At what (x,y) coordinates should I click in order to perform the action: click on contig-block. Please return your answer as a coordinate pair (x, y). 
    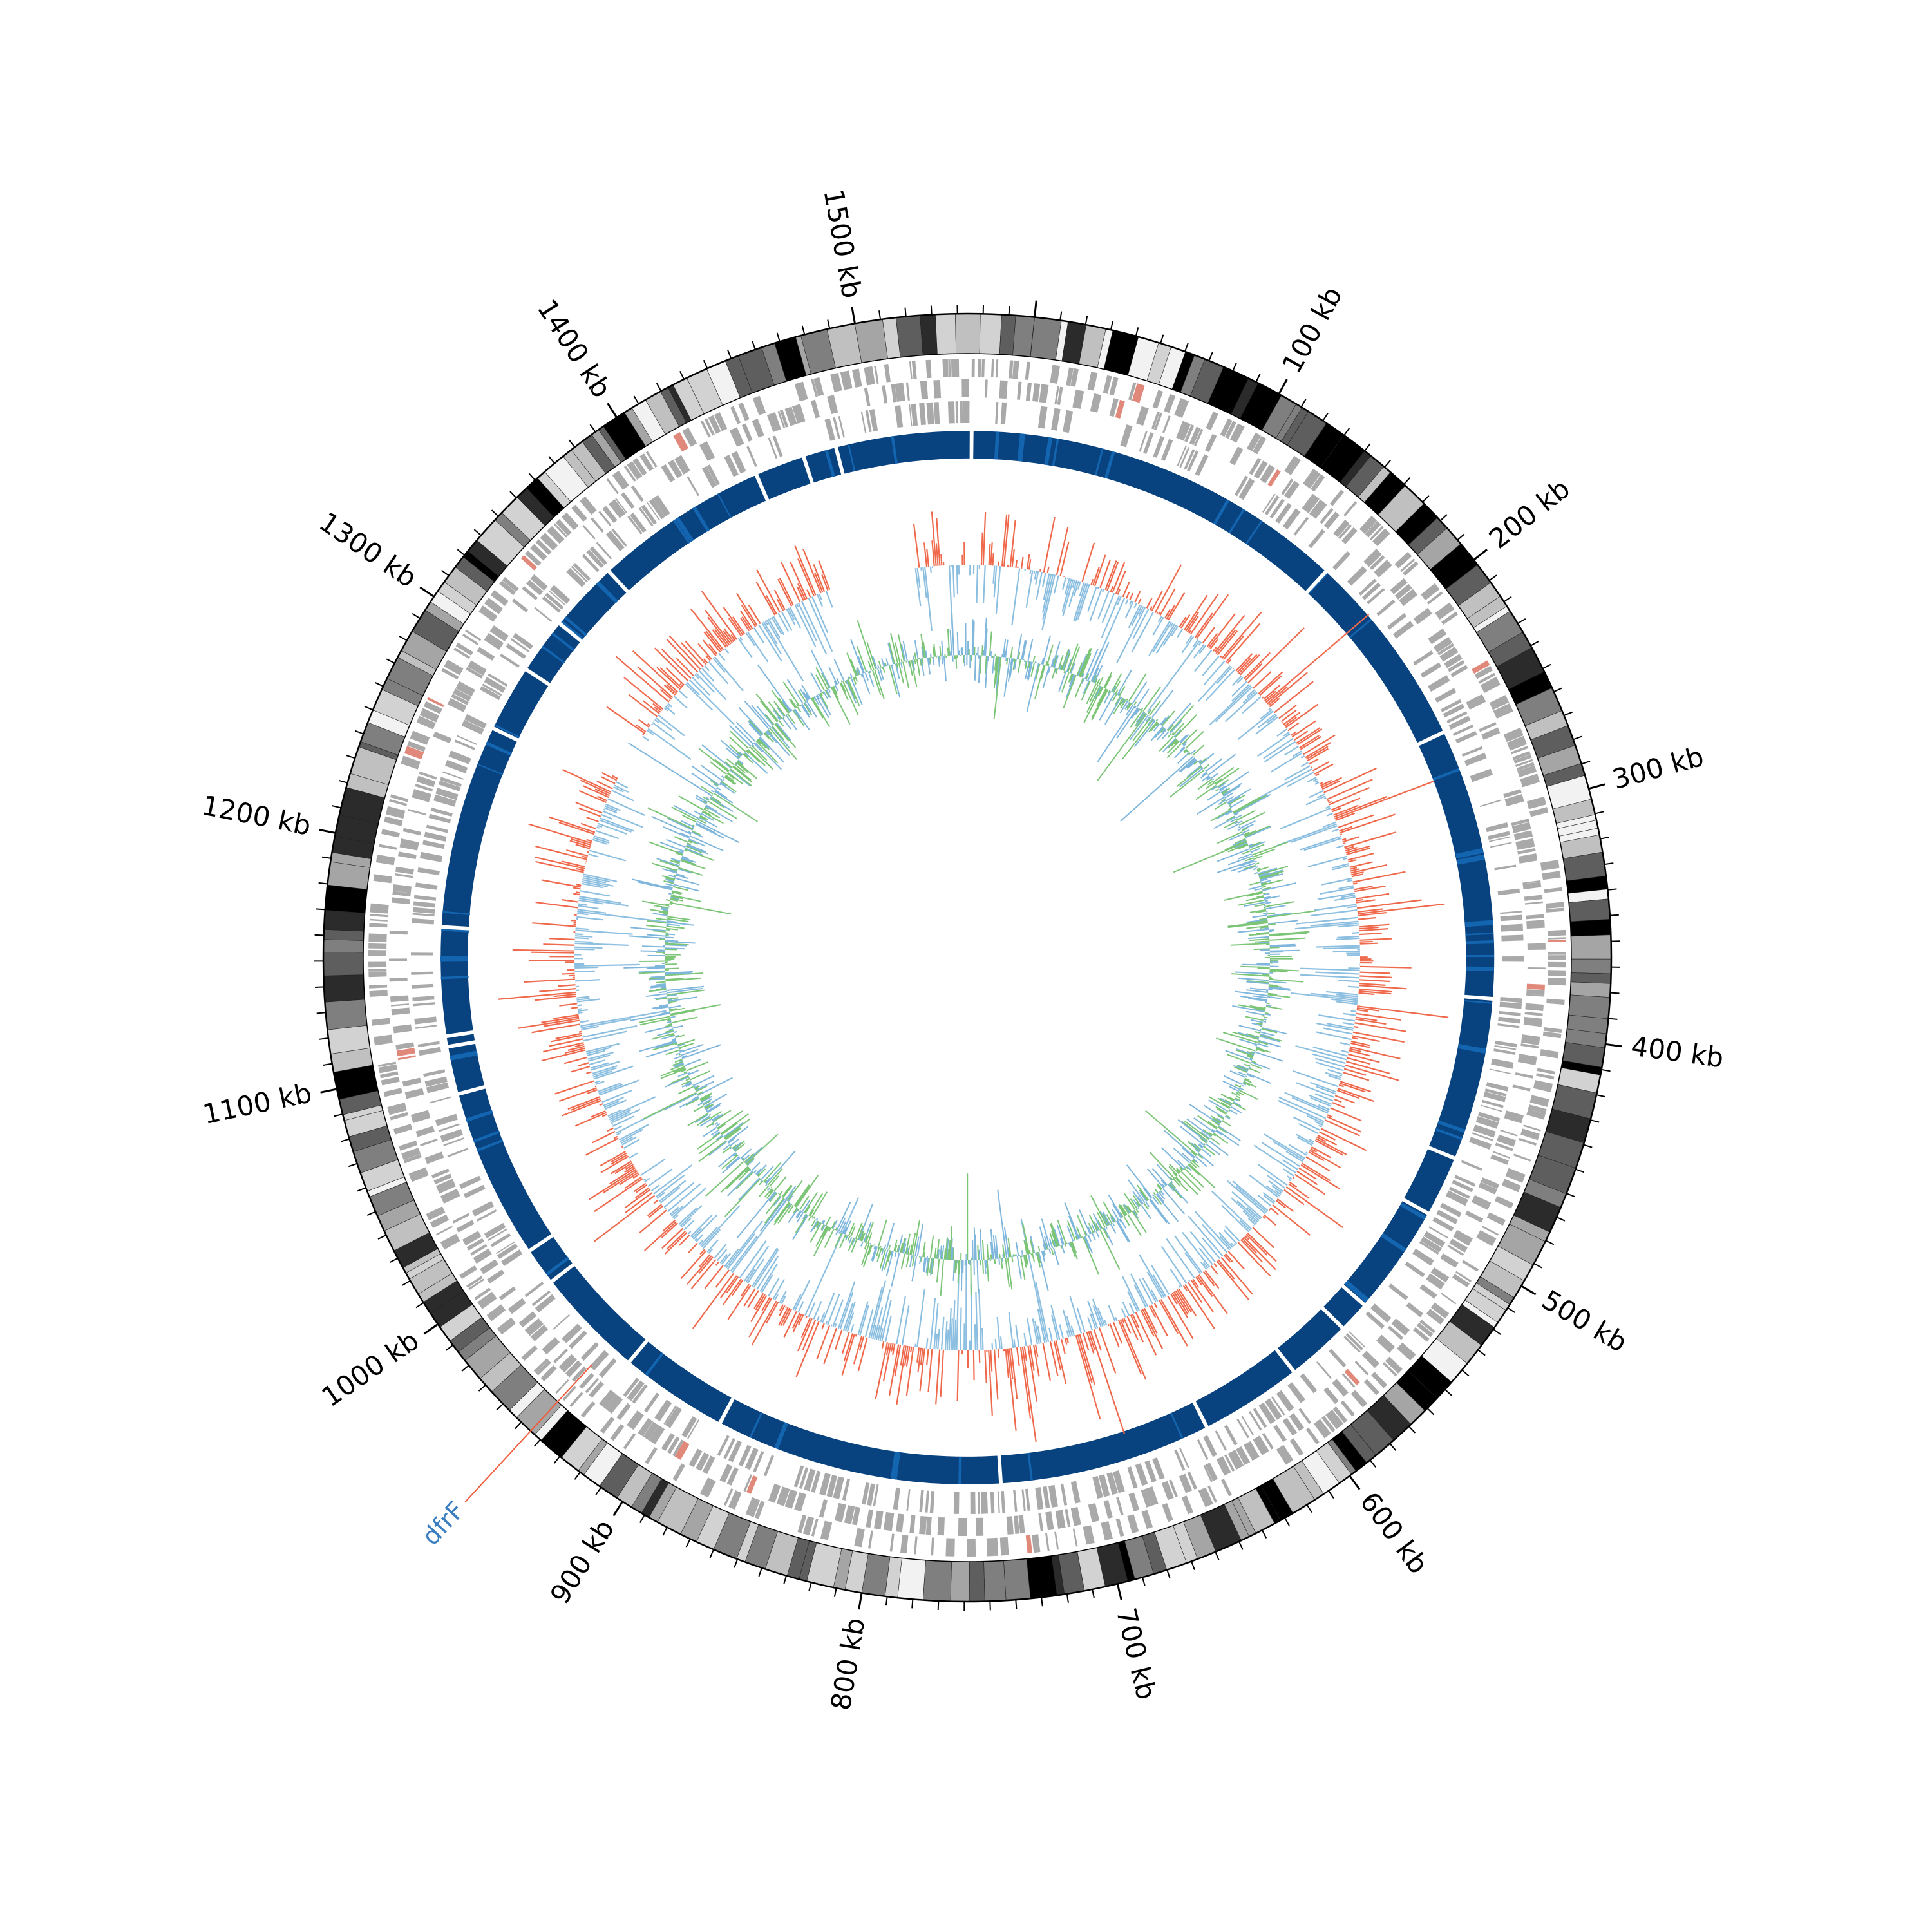
    Looking at the image, I should click on (1041, 1577).